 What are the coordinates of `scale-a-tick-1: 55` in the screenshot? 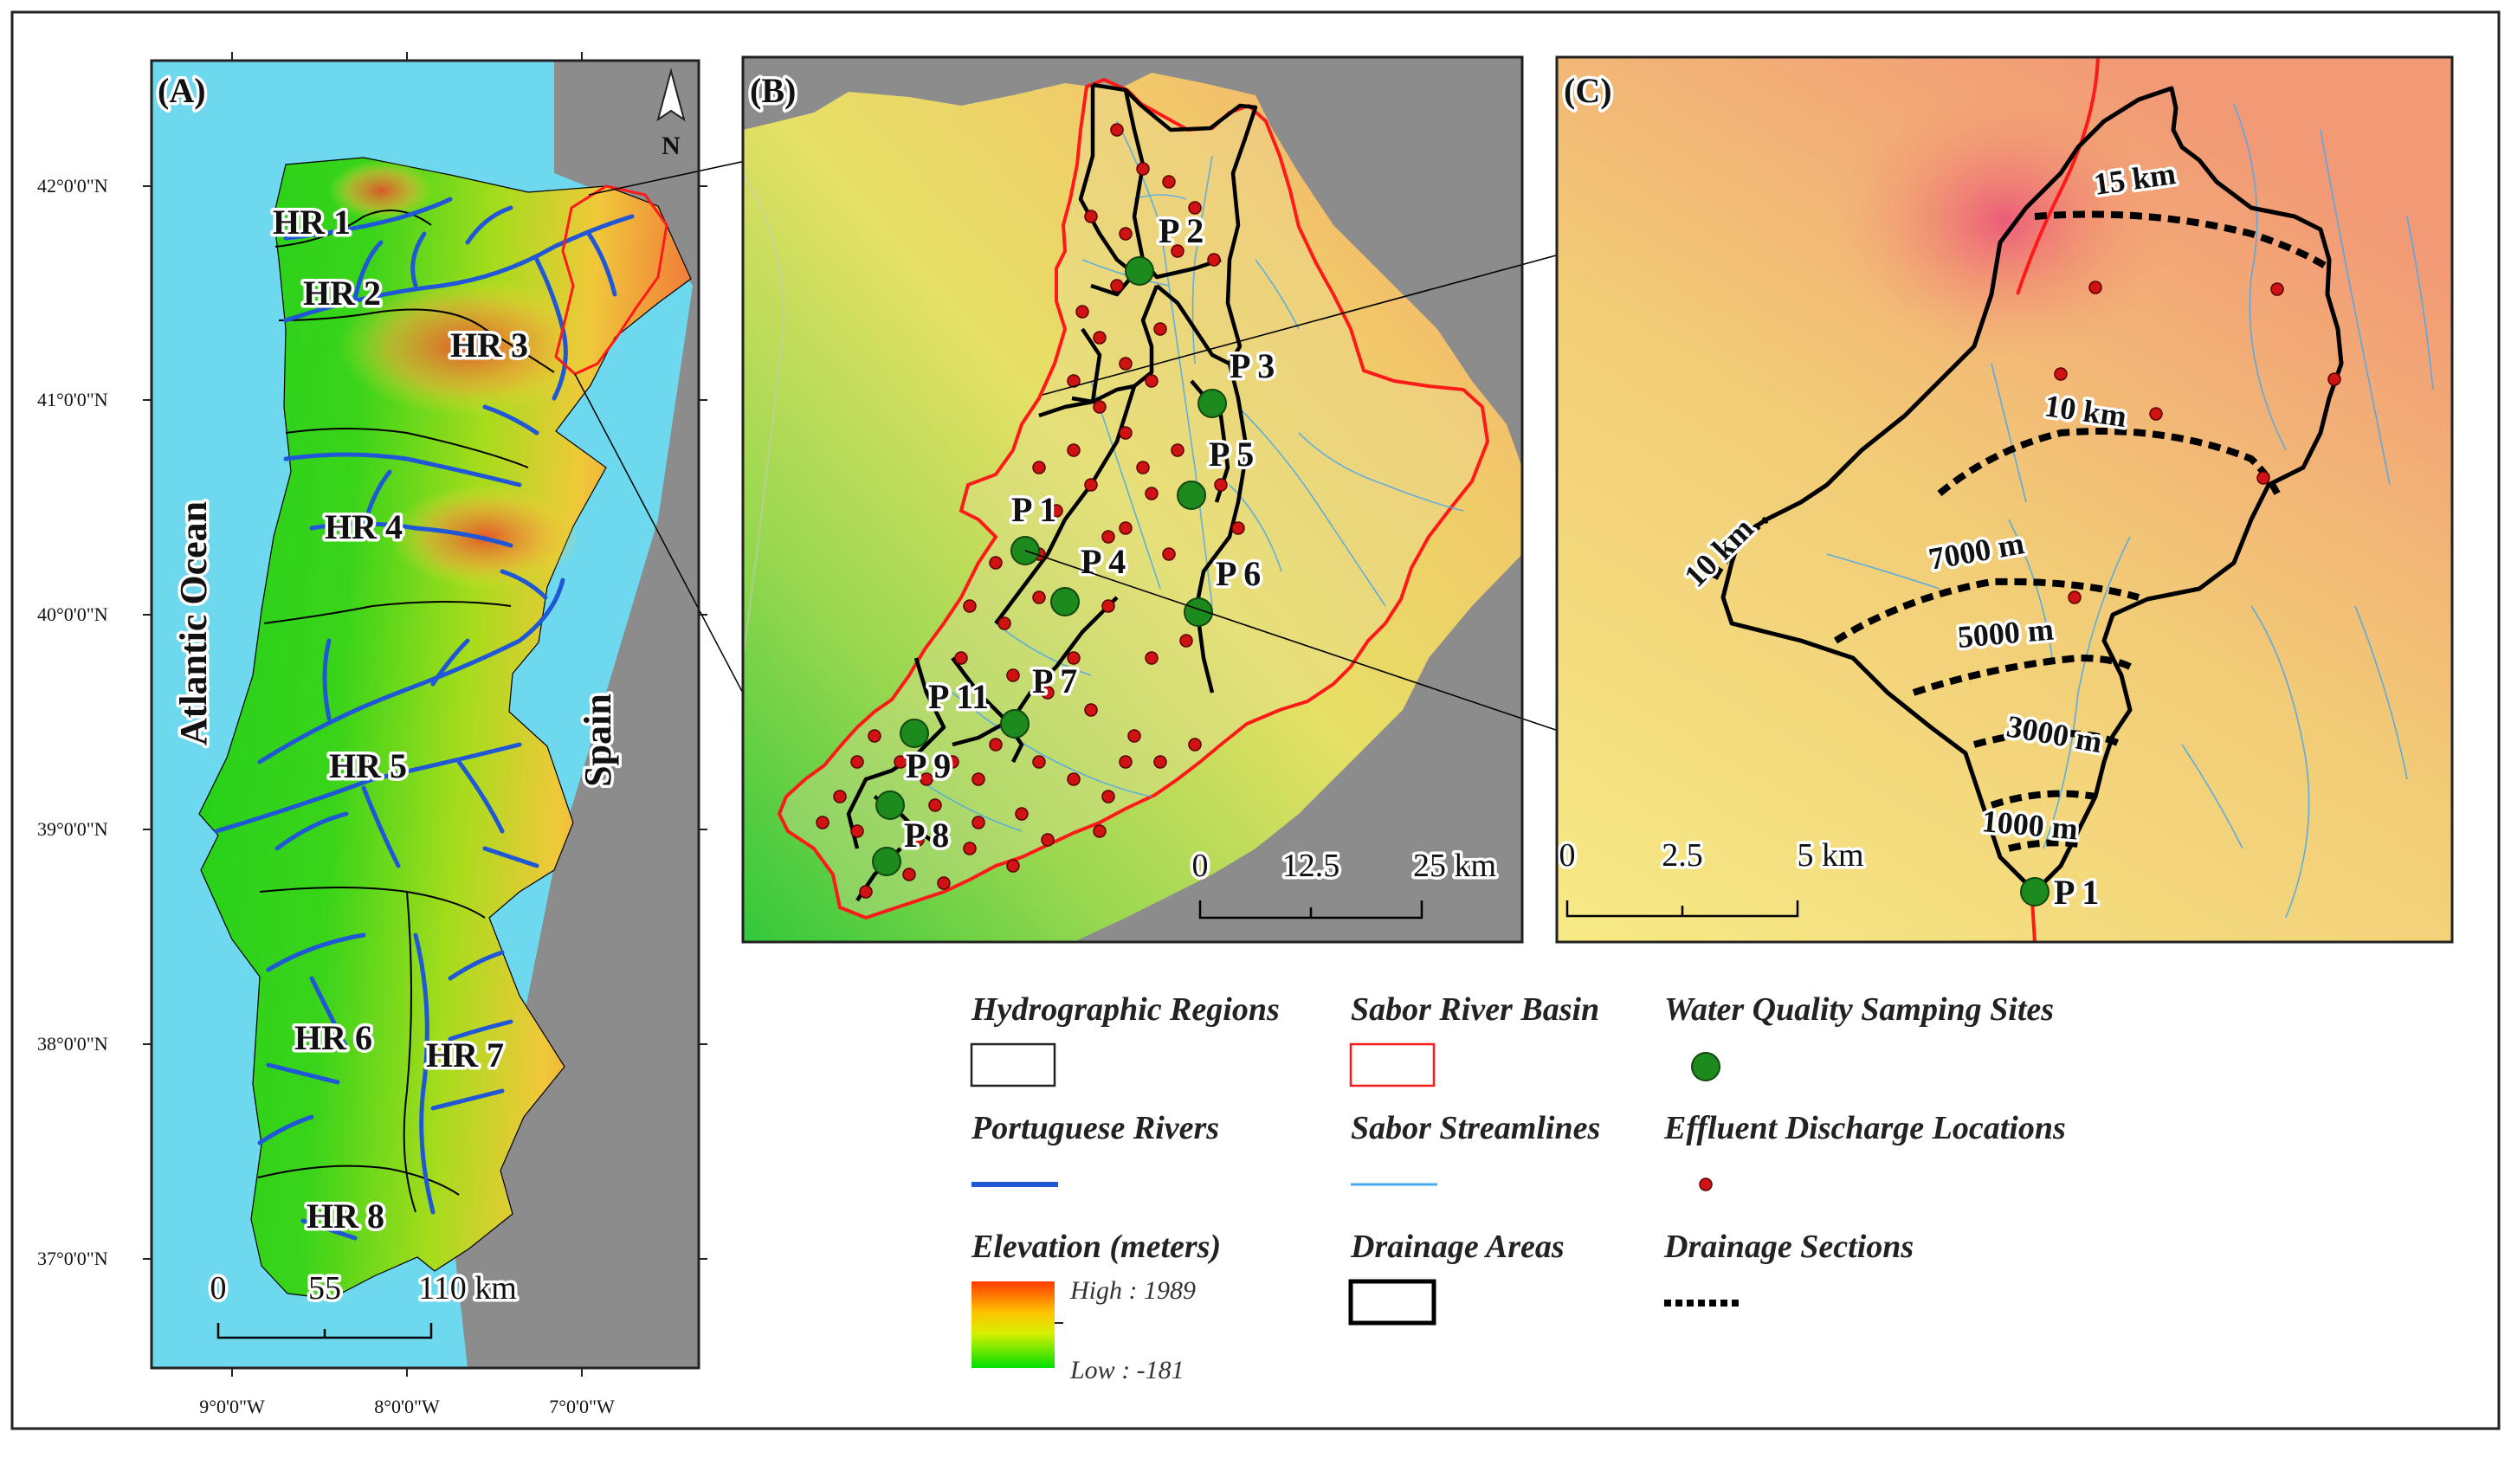 It's located at (324, 1288).